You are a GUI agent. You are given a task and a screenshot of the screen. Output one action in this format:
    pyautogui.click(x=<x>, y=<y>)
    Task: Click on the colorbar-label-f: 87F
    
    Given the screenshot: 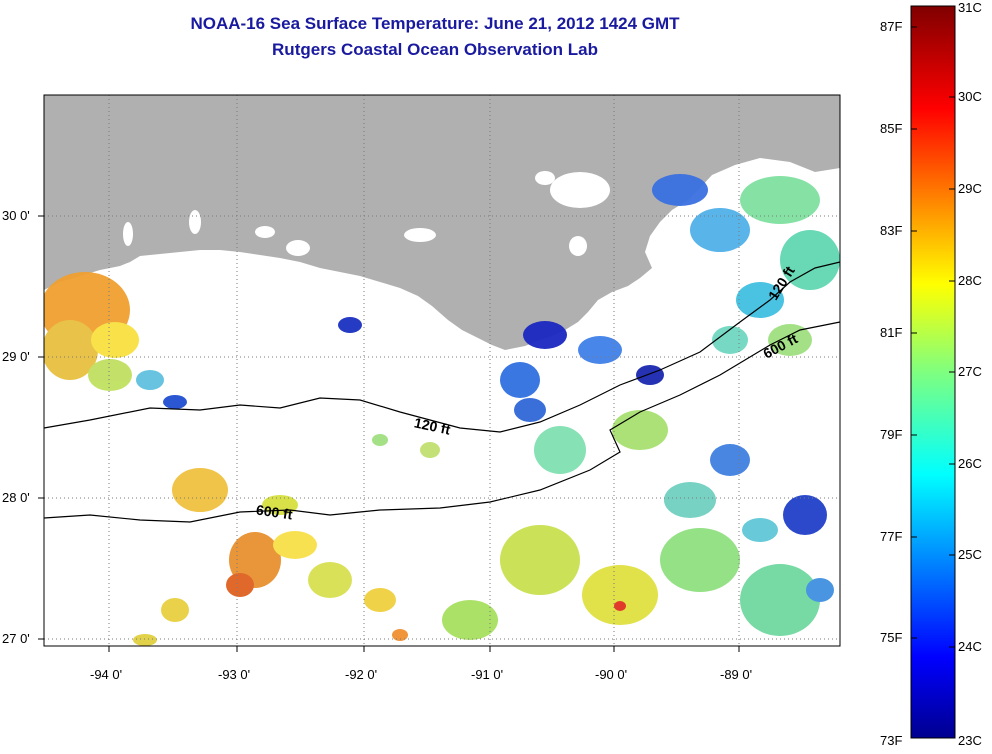 What is the action you would take?
    pyautogui.click(x=891, y=26)
    